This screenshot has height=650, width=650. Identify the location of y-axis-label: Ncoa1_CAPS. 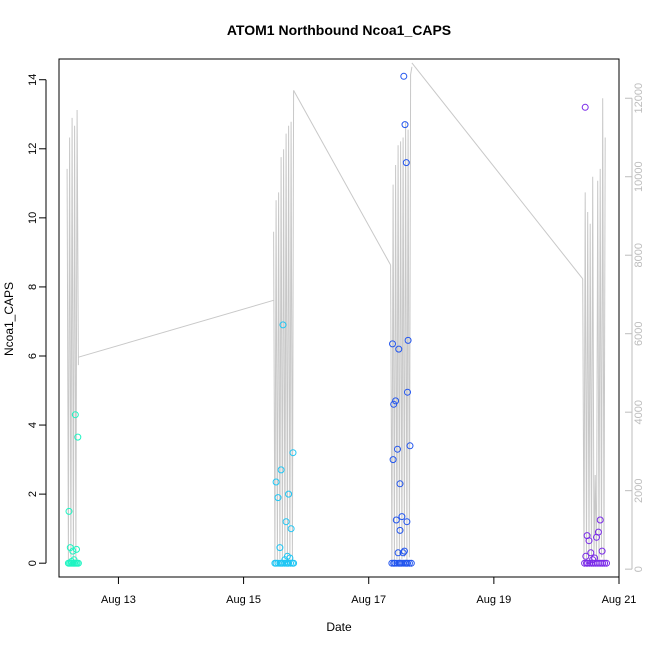
(9, 319).